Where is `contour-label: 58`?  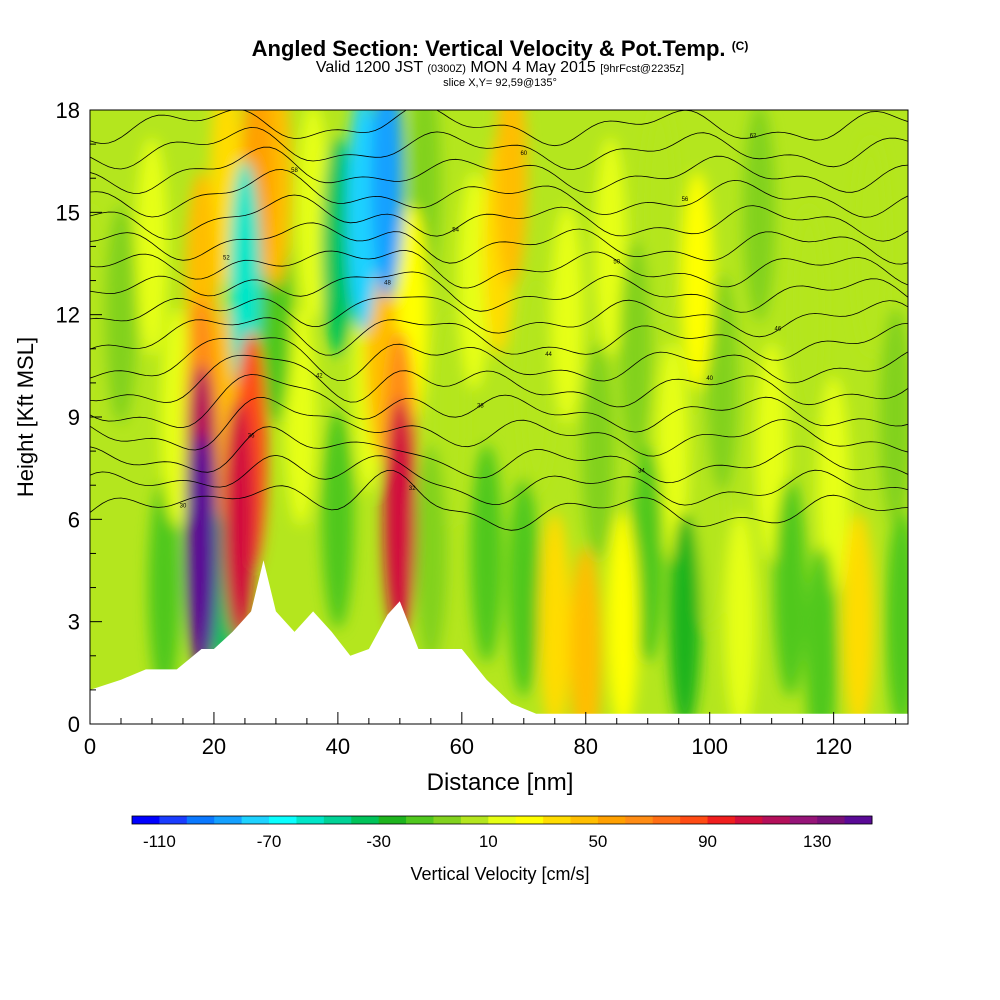
contour-label: 58 is located at coordinates (294, 171).